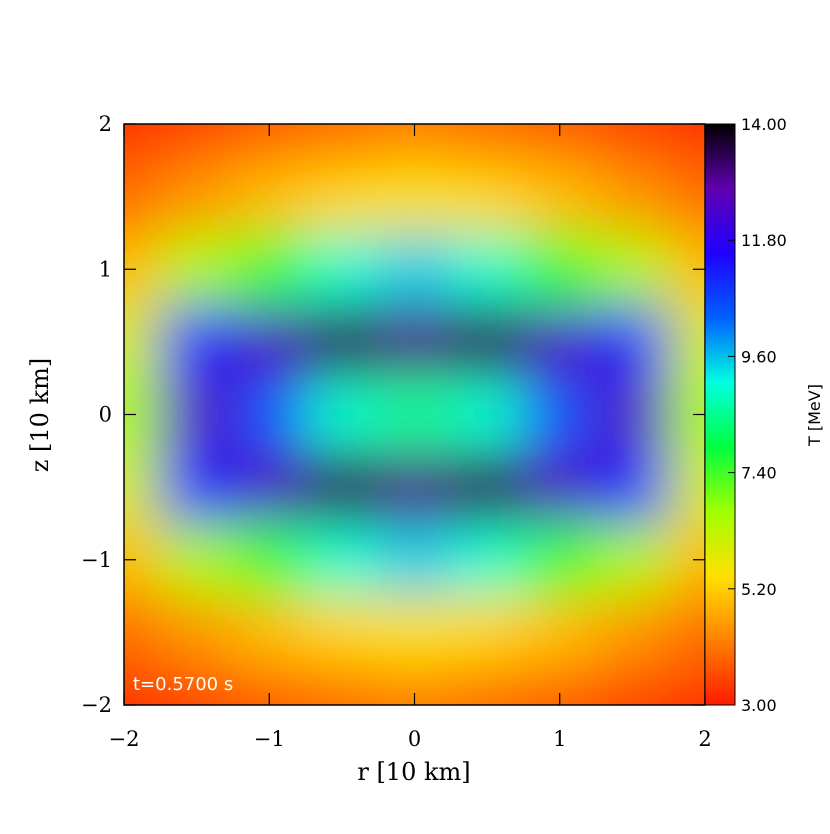 The image size is (830, 834). I want to click on x-tick-label: 2, so click(704, 739).